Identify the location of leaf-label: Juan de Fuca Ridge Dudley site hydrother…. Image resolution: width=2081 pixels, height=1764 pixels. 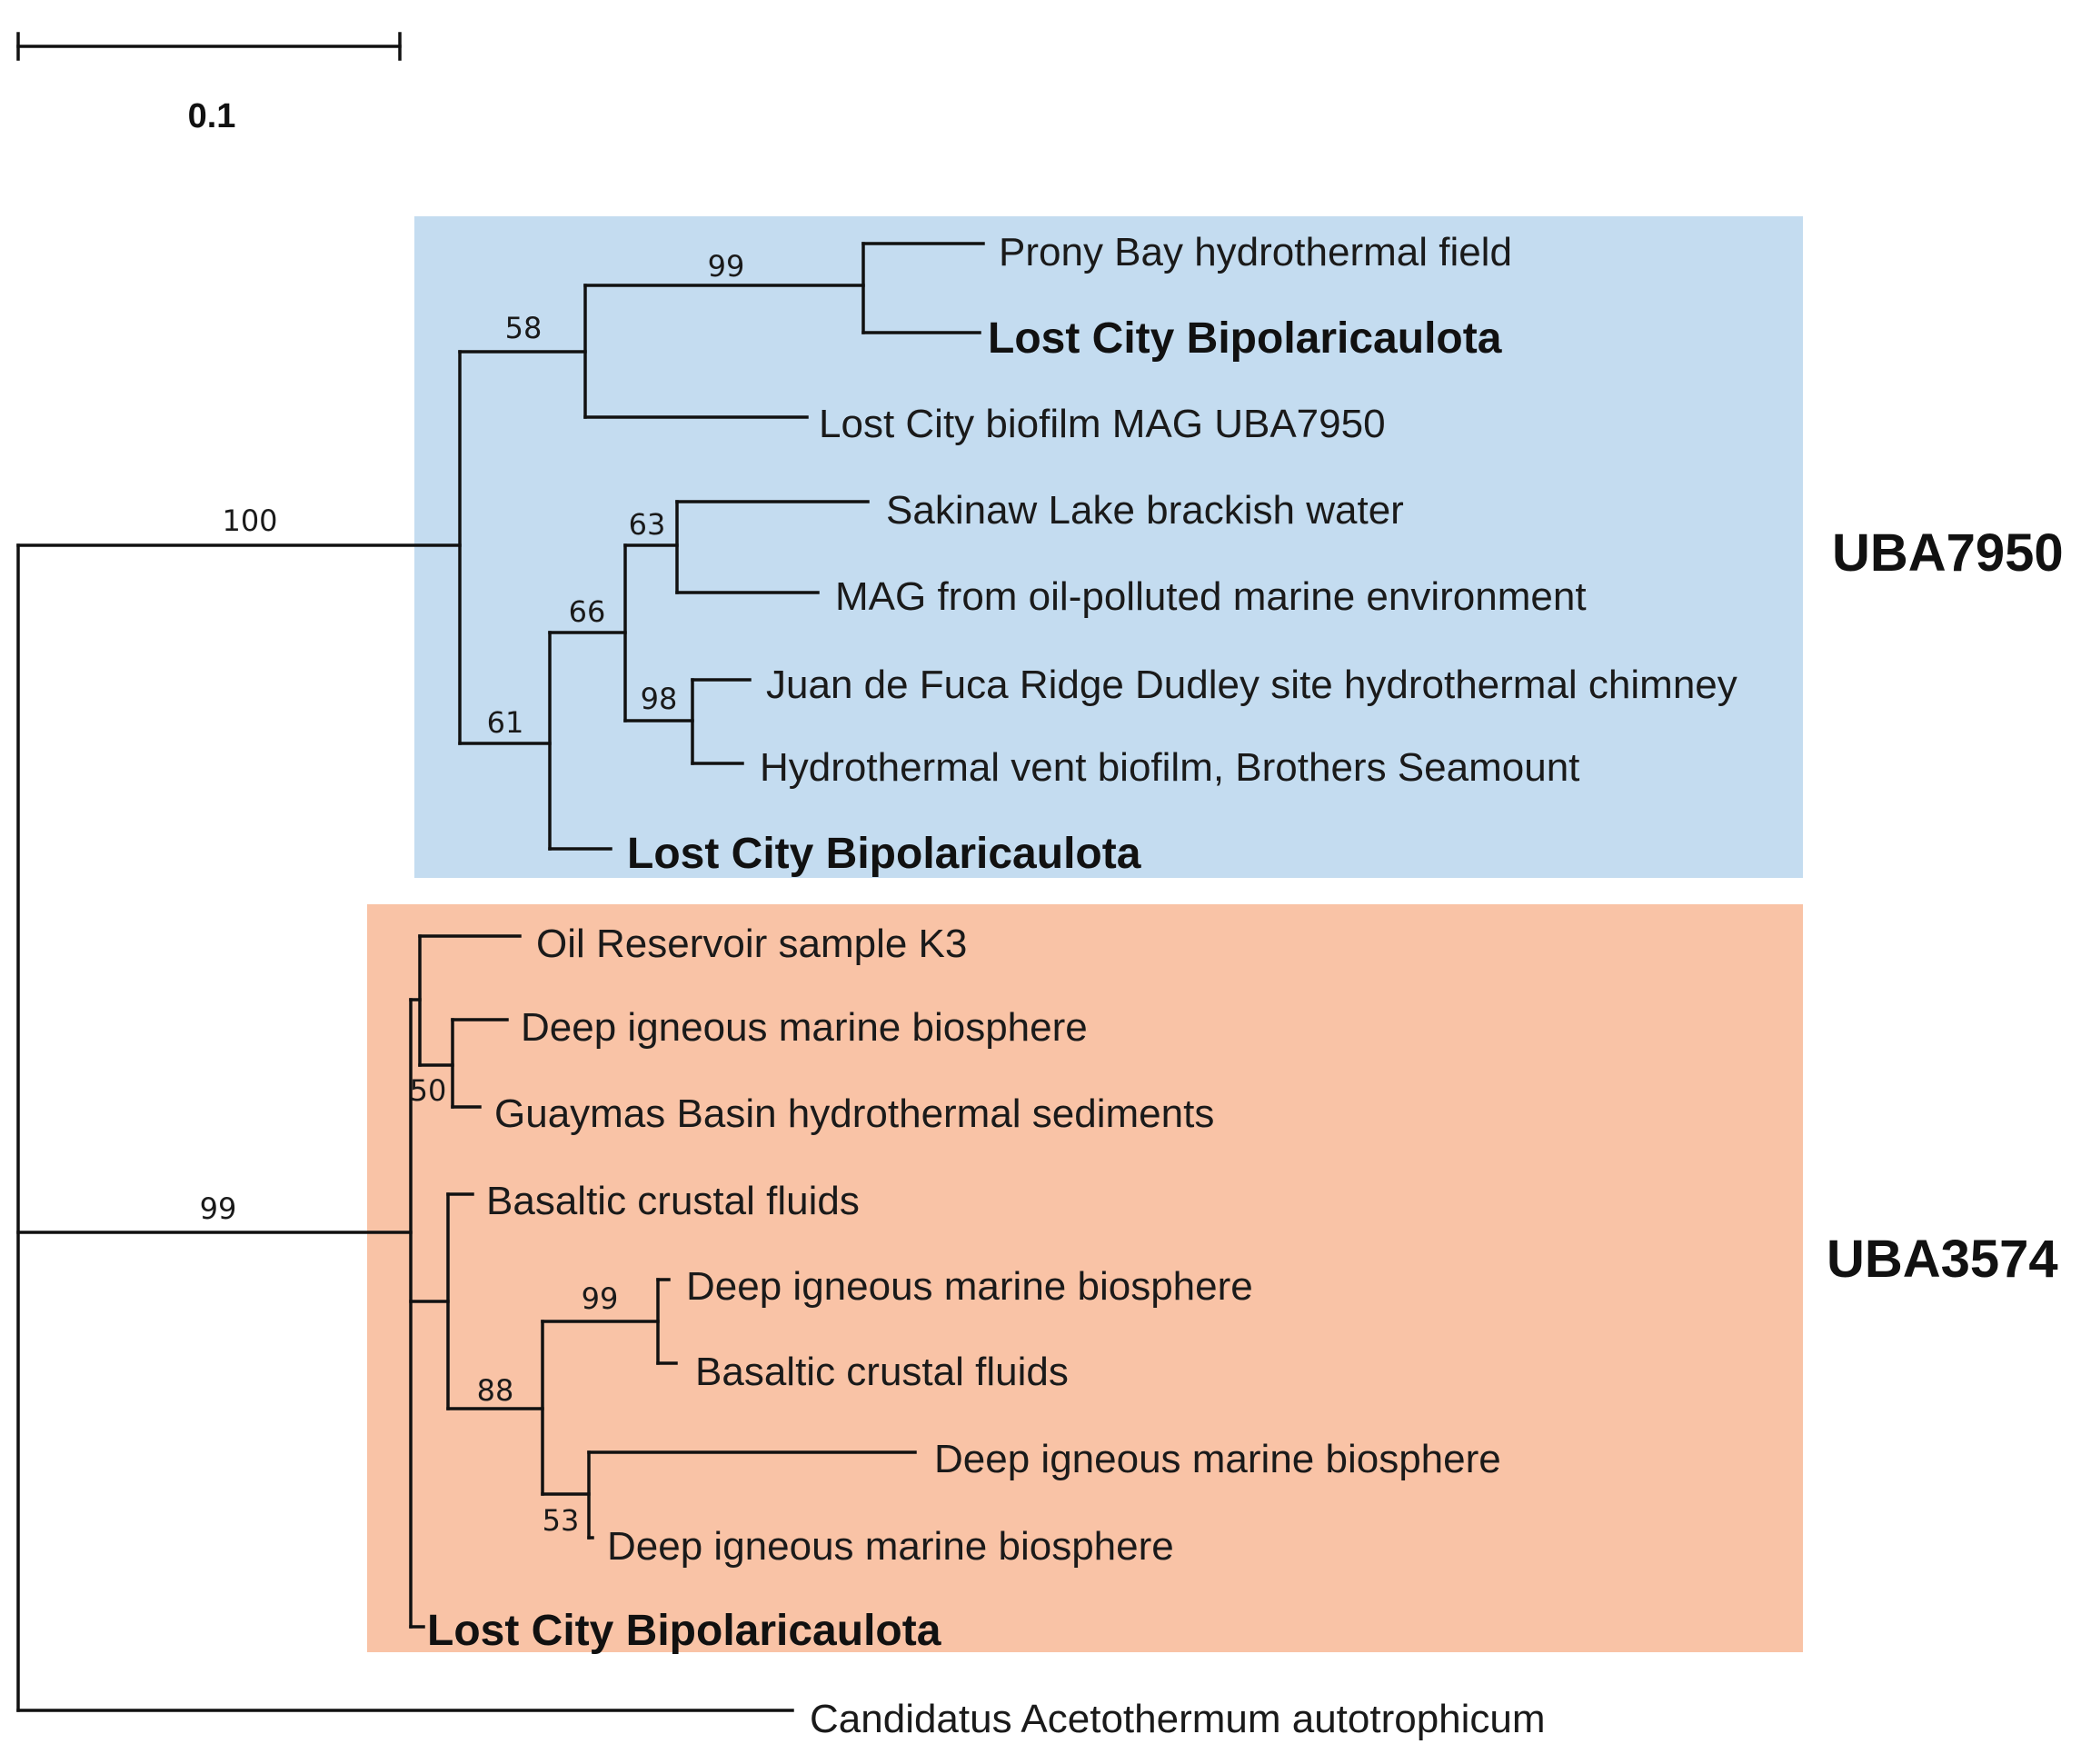
(1252, 685).